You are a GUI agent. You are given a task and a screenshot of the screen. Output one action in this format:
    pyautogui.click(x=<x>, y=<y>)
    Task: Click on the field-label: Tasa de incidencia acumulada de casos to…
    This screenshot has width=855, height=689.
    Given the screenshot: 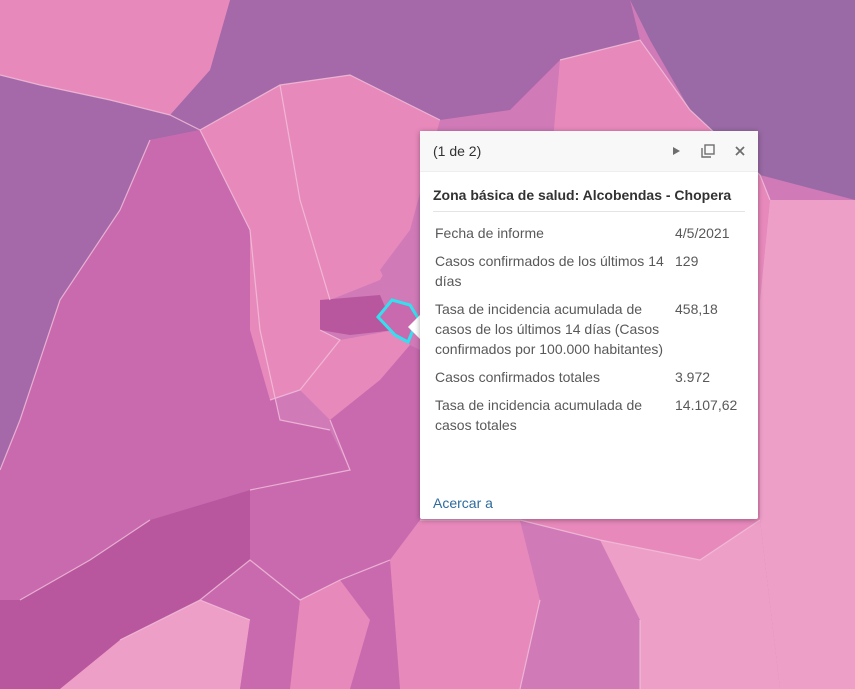 What is the action you would take?
    pyautogui.click(x=539, y=415)
    